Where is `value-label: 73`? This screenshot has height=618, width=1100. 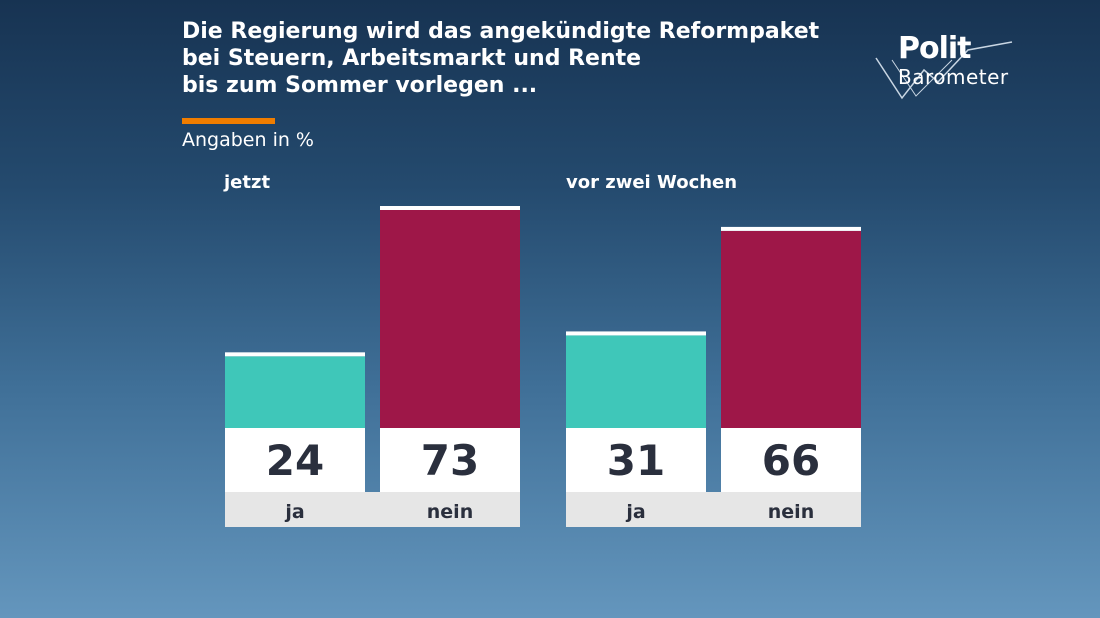
value-label: 73 is located at coordinates (450, 460).